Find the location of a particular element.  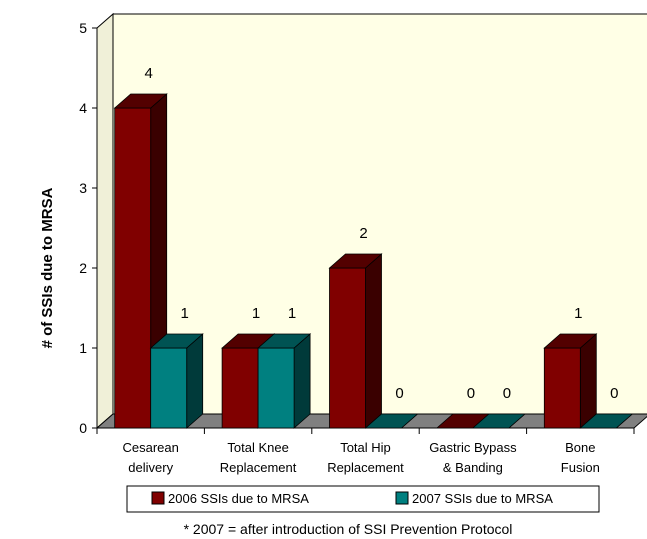

y-tick-label: 1 is located at coordinates (83, 348).